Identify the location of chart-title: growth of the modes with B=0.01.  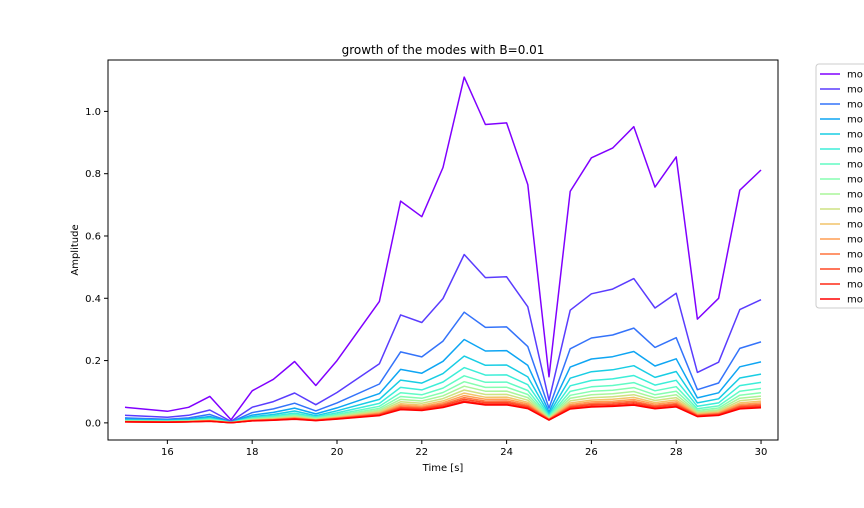
(443, 50).